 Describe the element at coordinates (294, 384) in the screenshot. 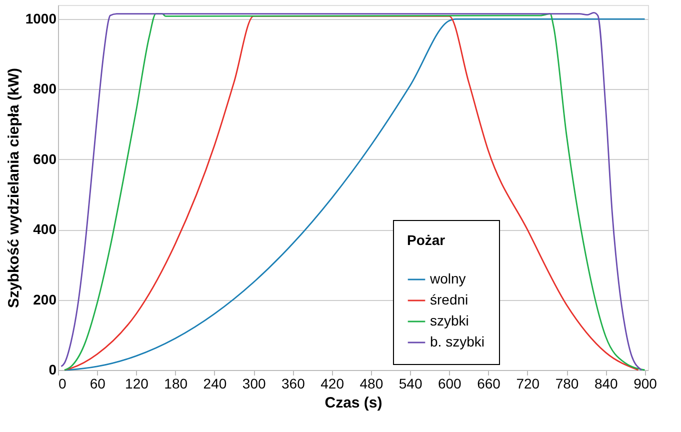

I see `x-tick-label: 360` at that location.